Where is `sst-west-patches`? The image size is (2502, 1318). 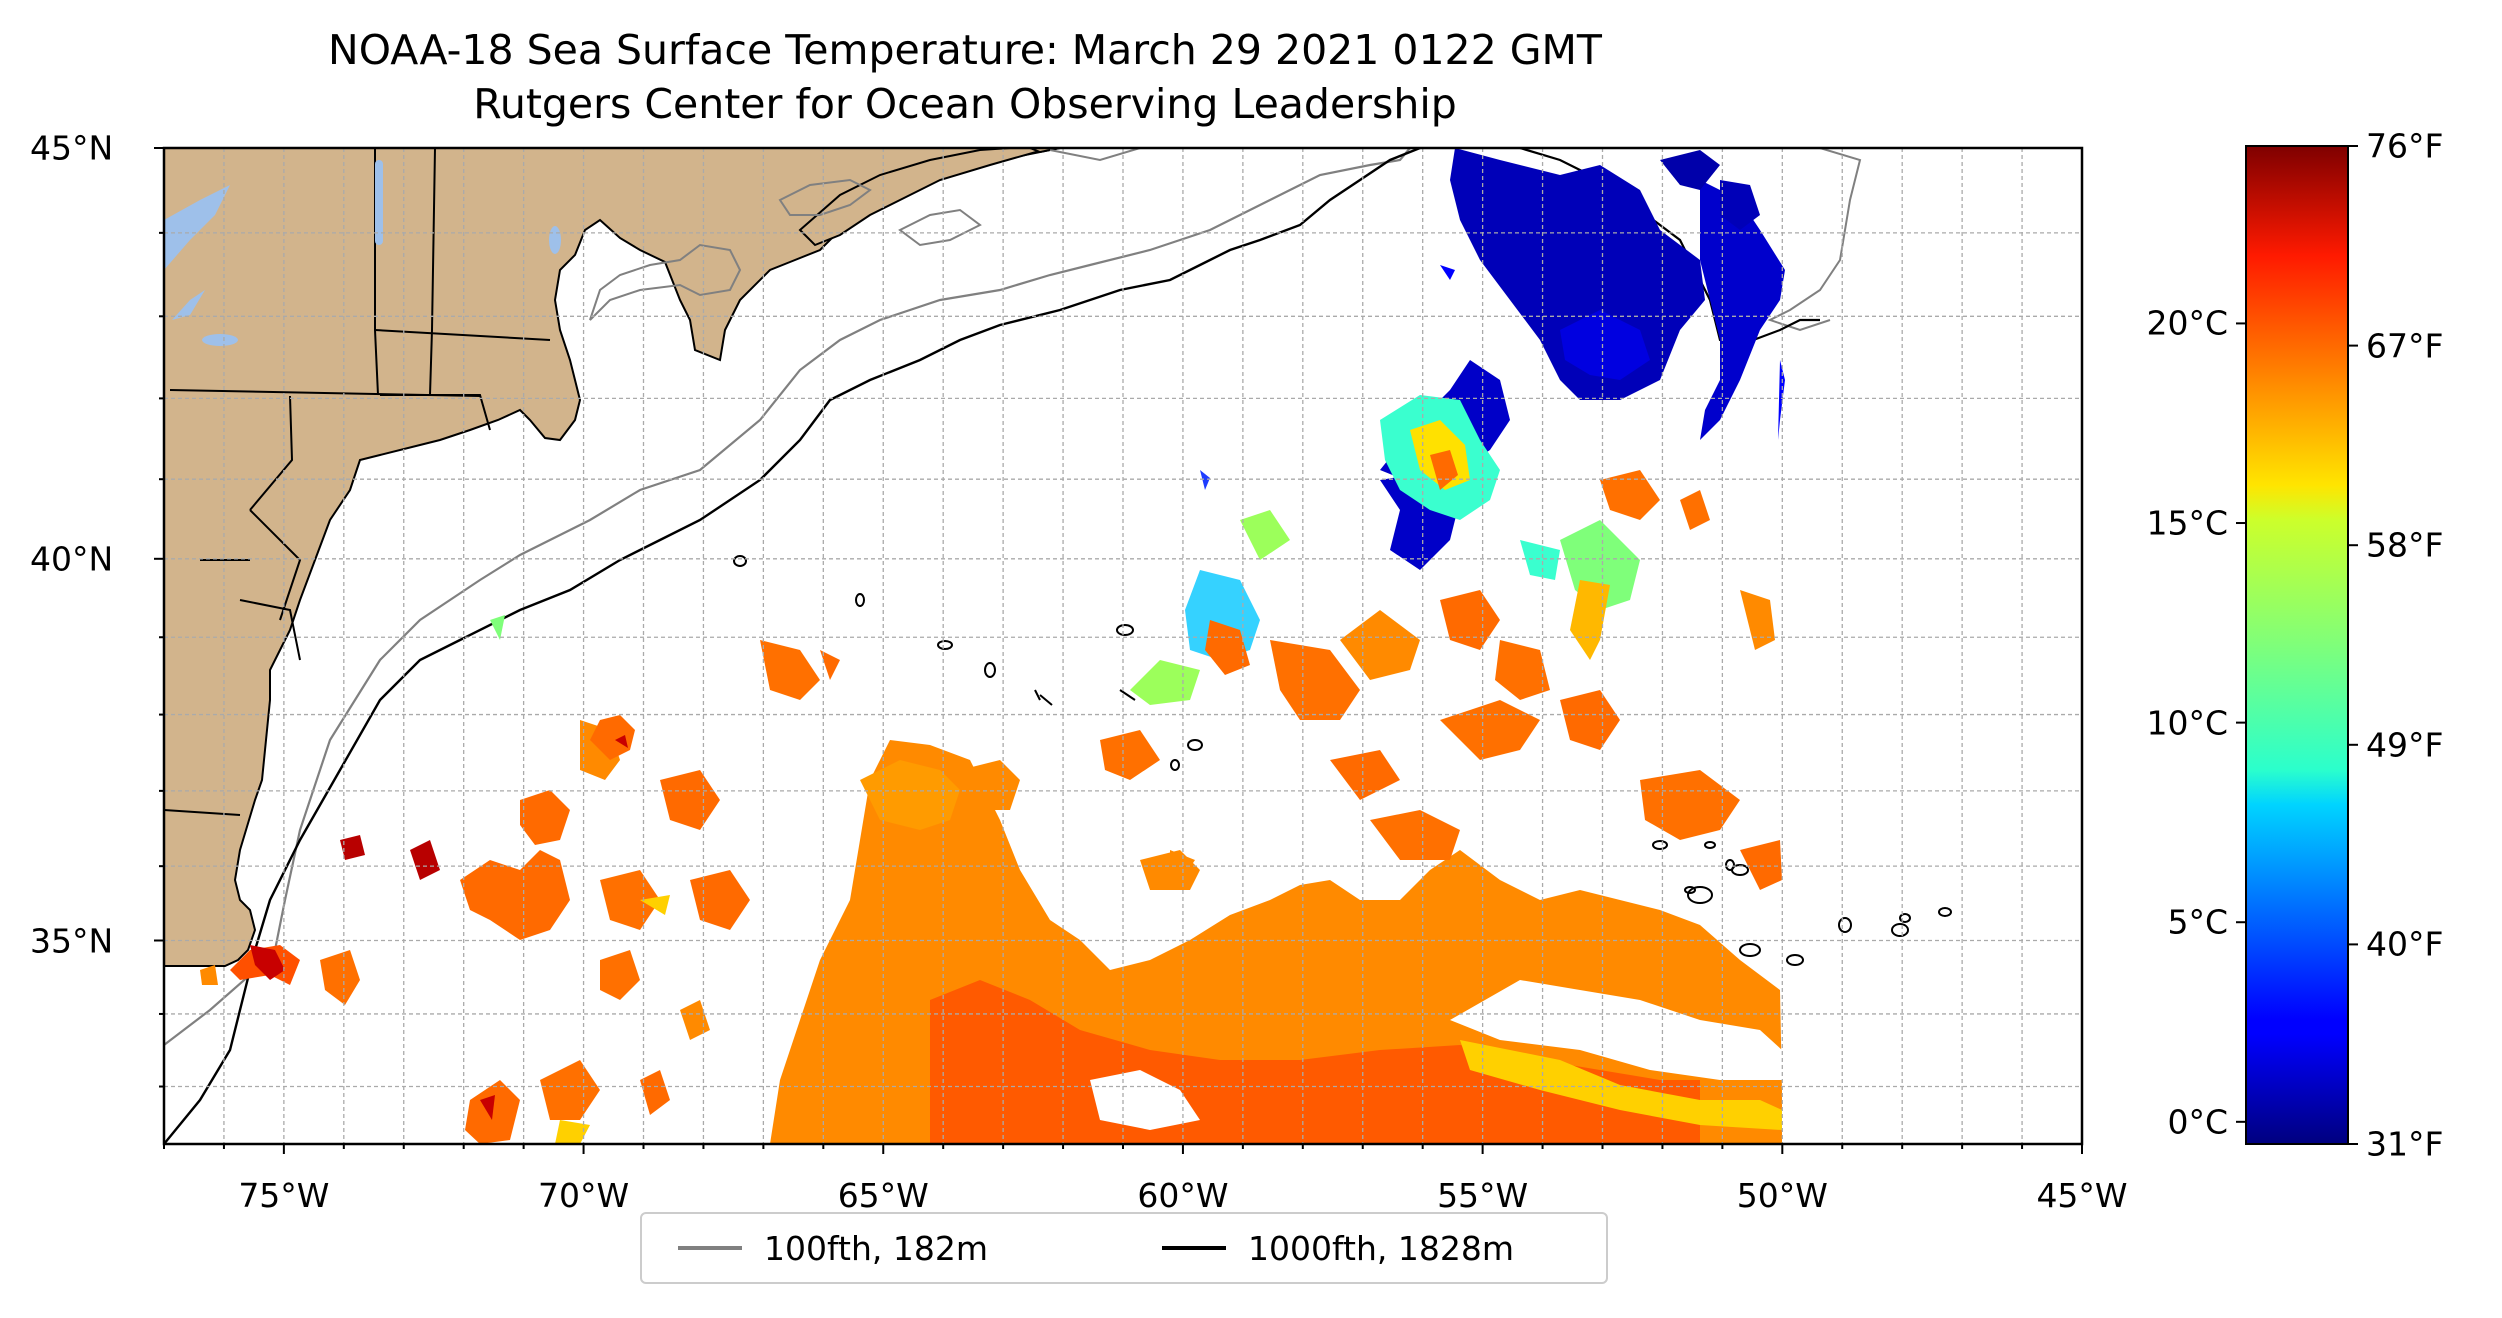
sst-west-patches is located at coordinates (475, 929).